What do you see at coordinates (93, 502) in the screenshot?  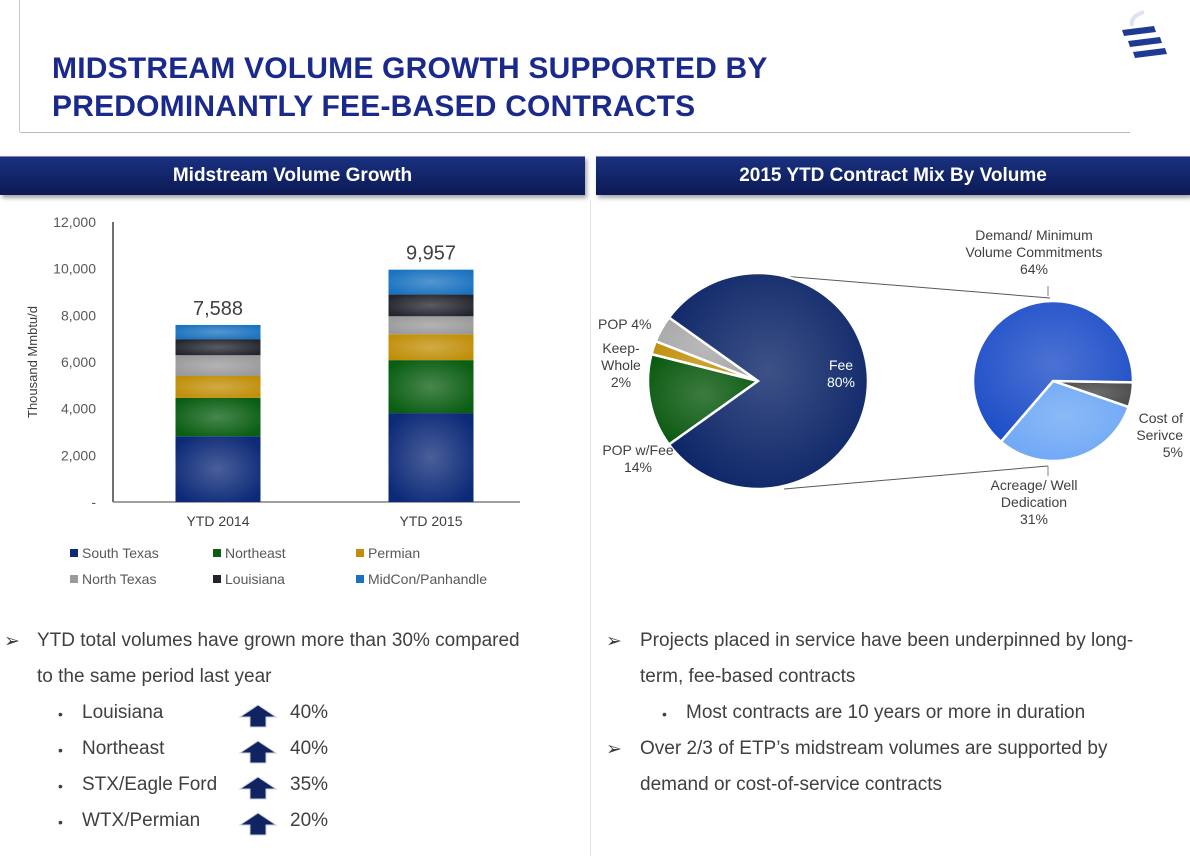 I see `y-tick-label: -` at bounding box center [93, 502].